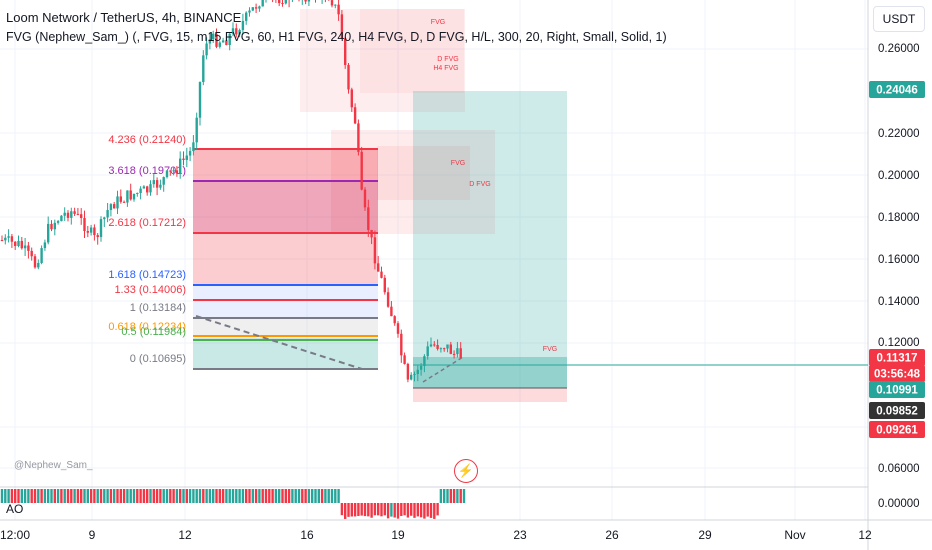 Image resolution: width=932 pixels, height=550 pixels. Describe the element at coordinates (153, 332) in the screenshot. I see `fib-level-label: 0.5 (0.11984)` at that location.